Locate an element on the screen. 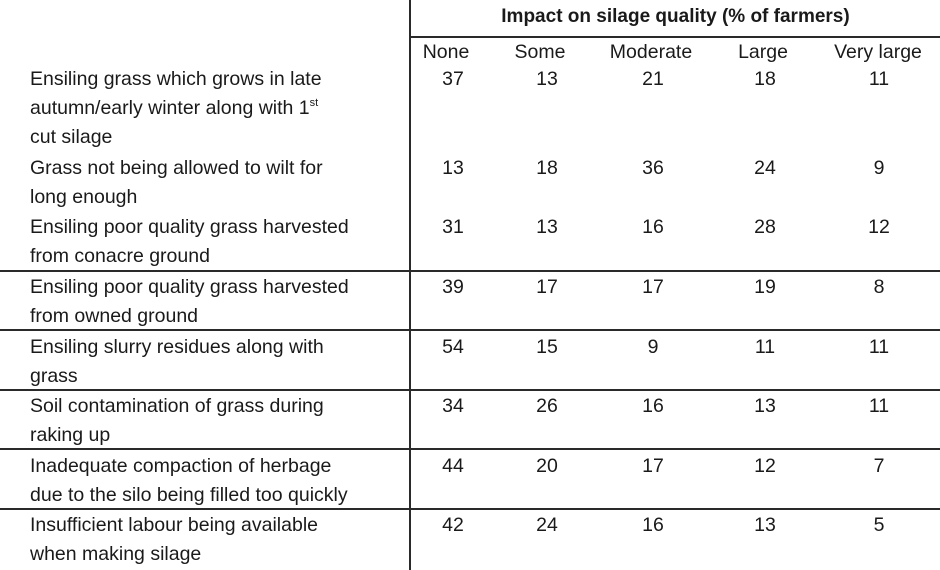  cell-very-large: 9 is located at coordinates (879, 168).